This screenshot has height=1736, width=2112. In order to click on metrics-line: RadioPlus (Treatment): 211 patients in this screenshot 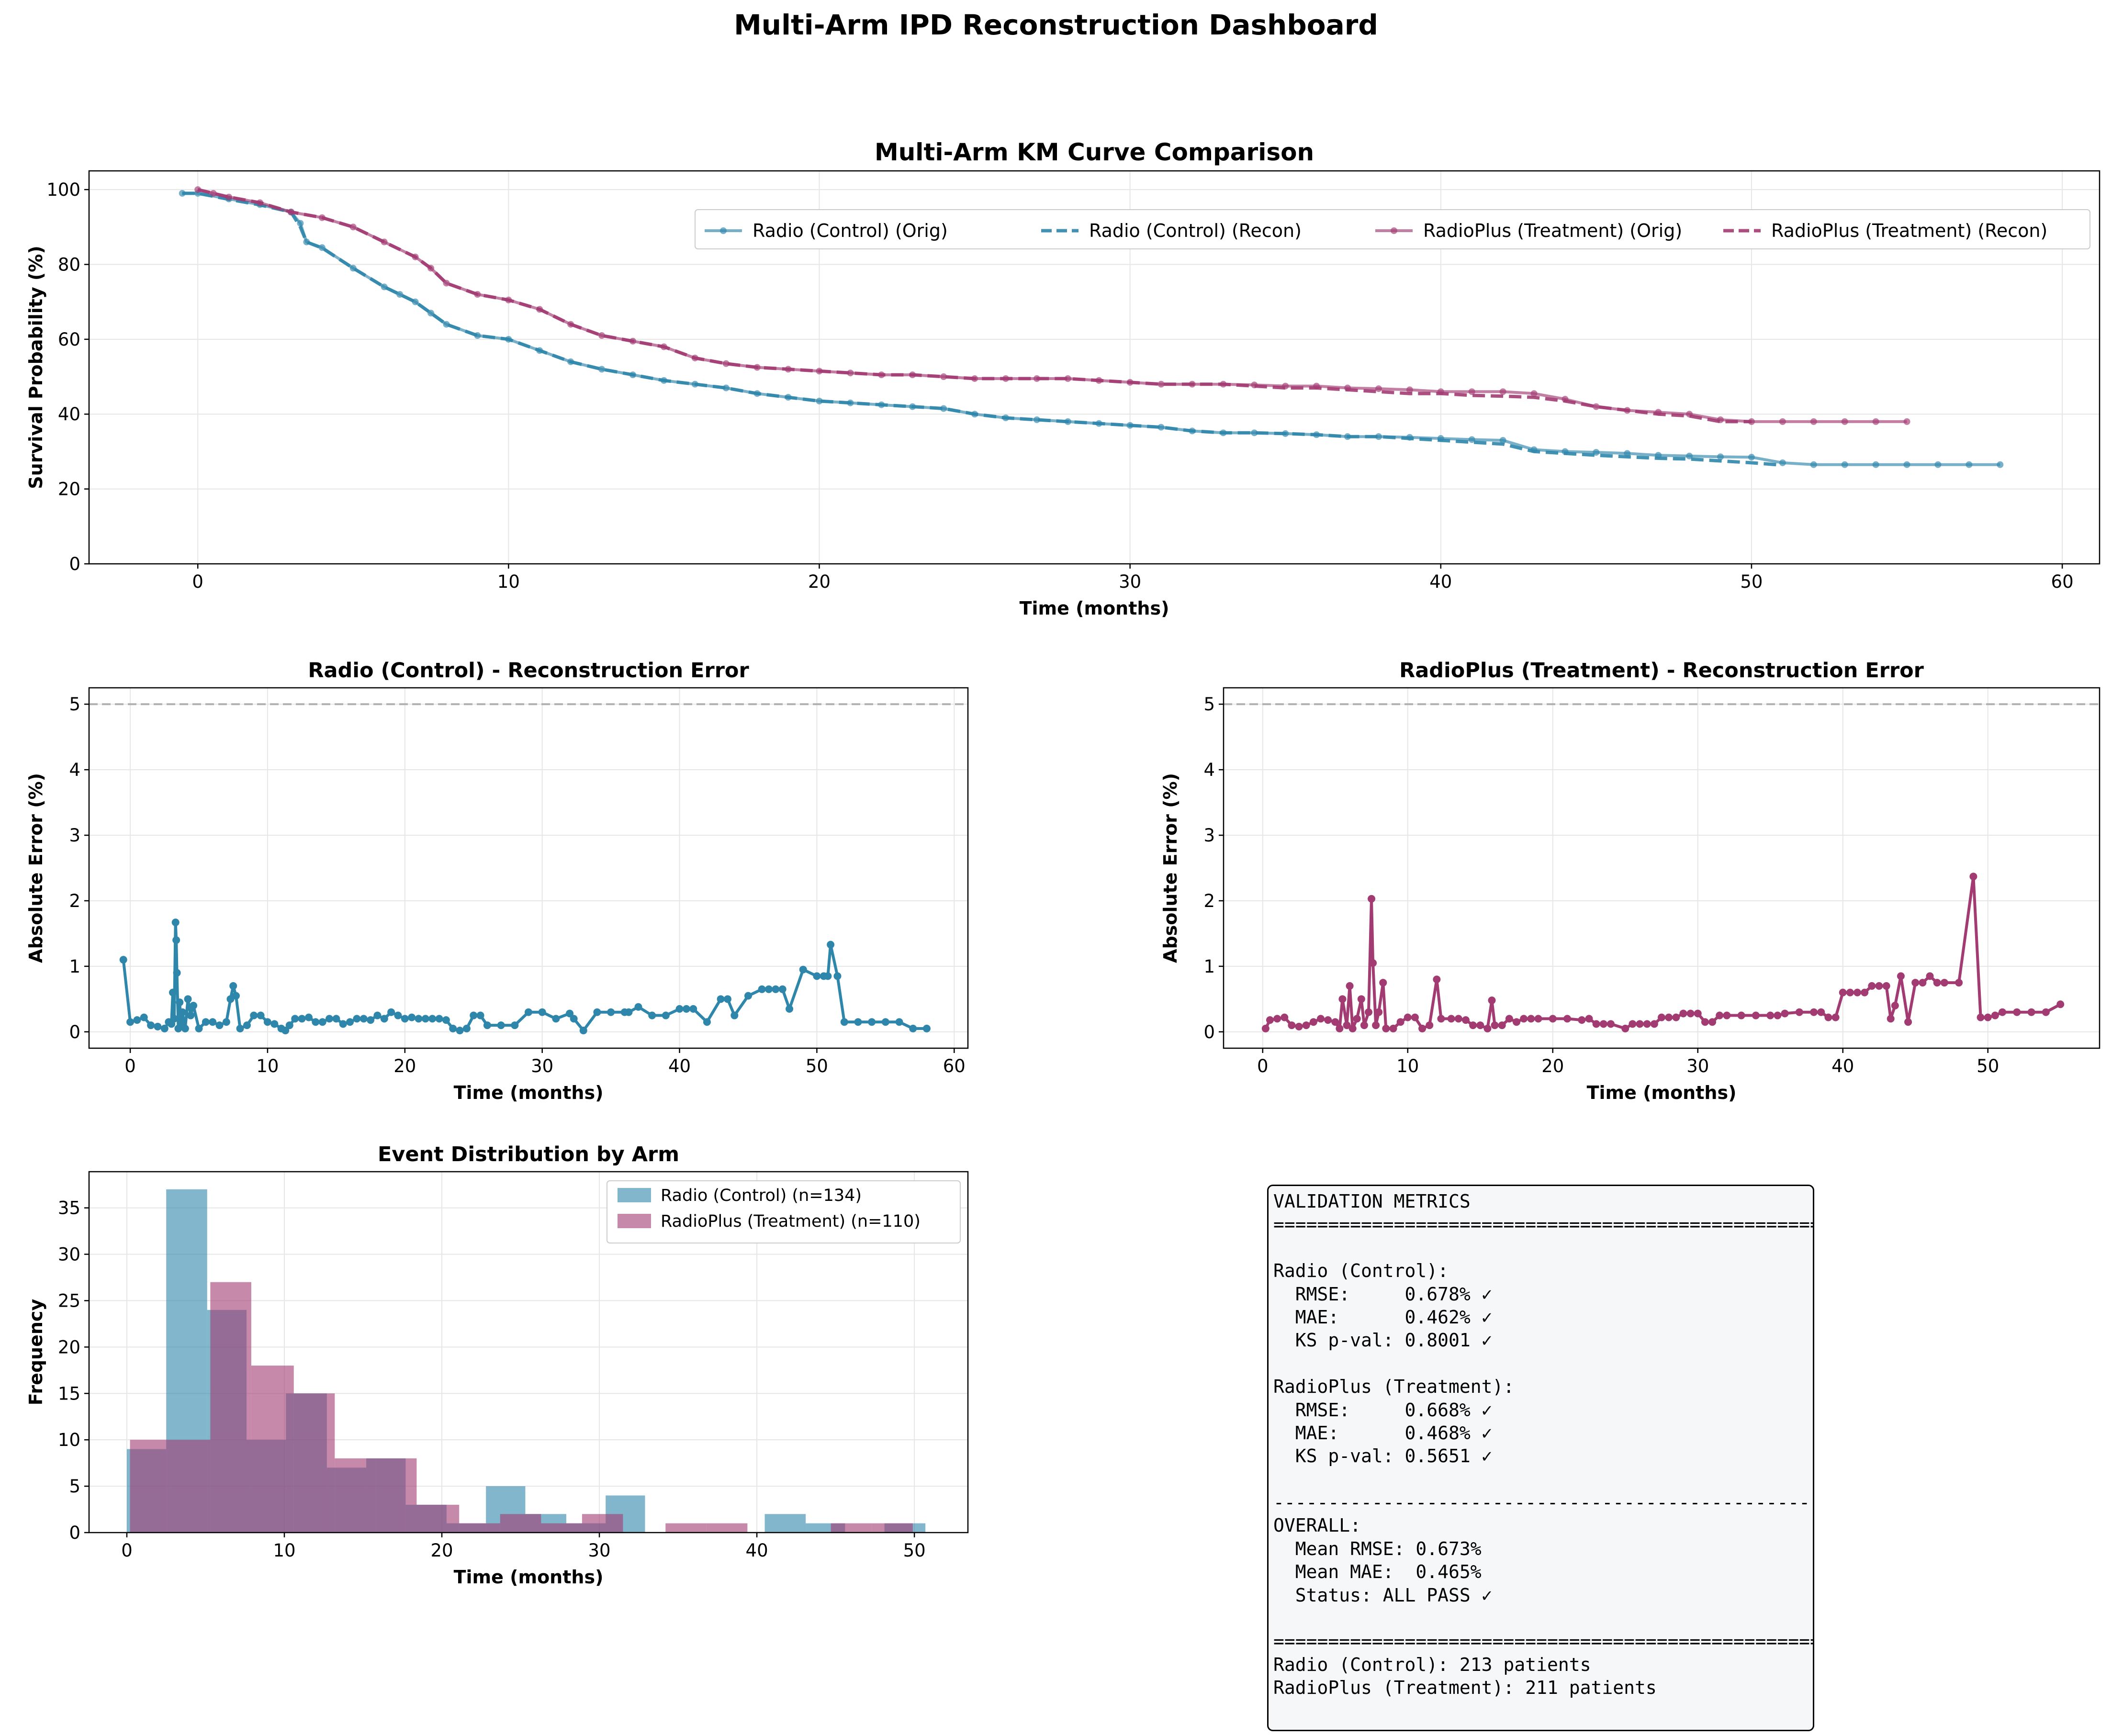, I will do `click(1465, 1688)`.